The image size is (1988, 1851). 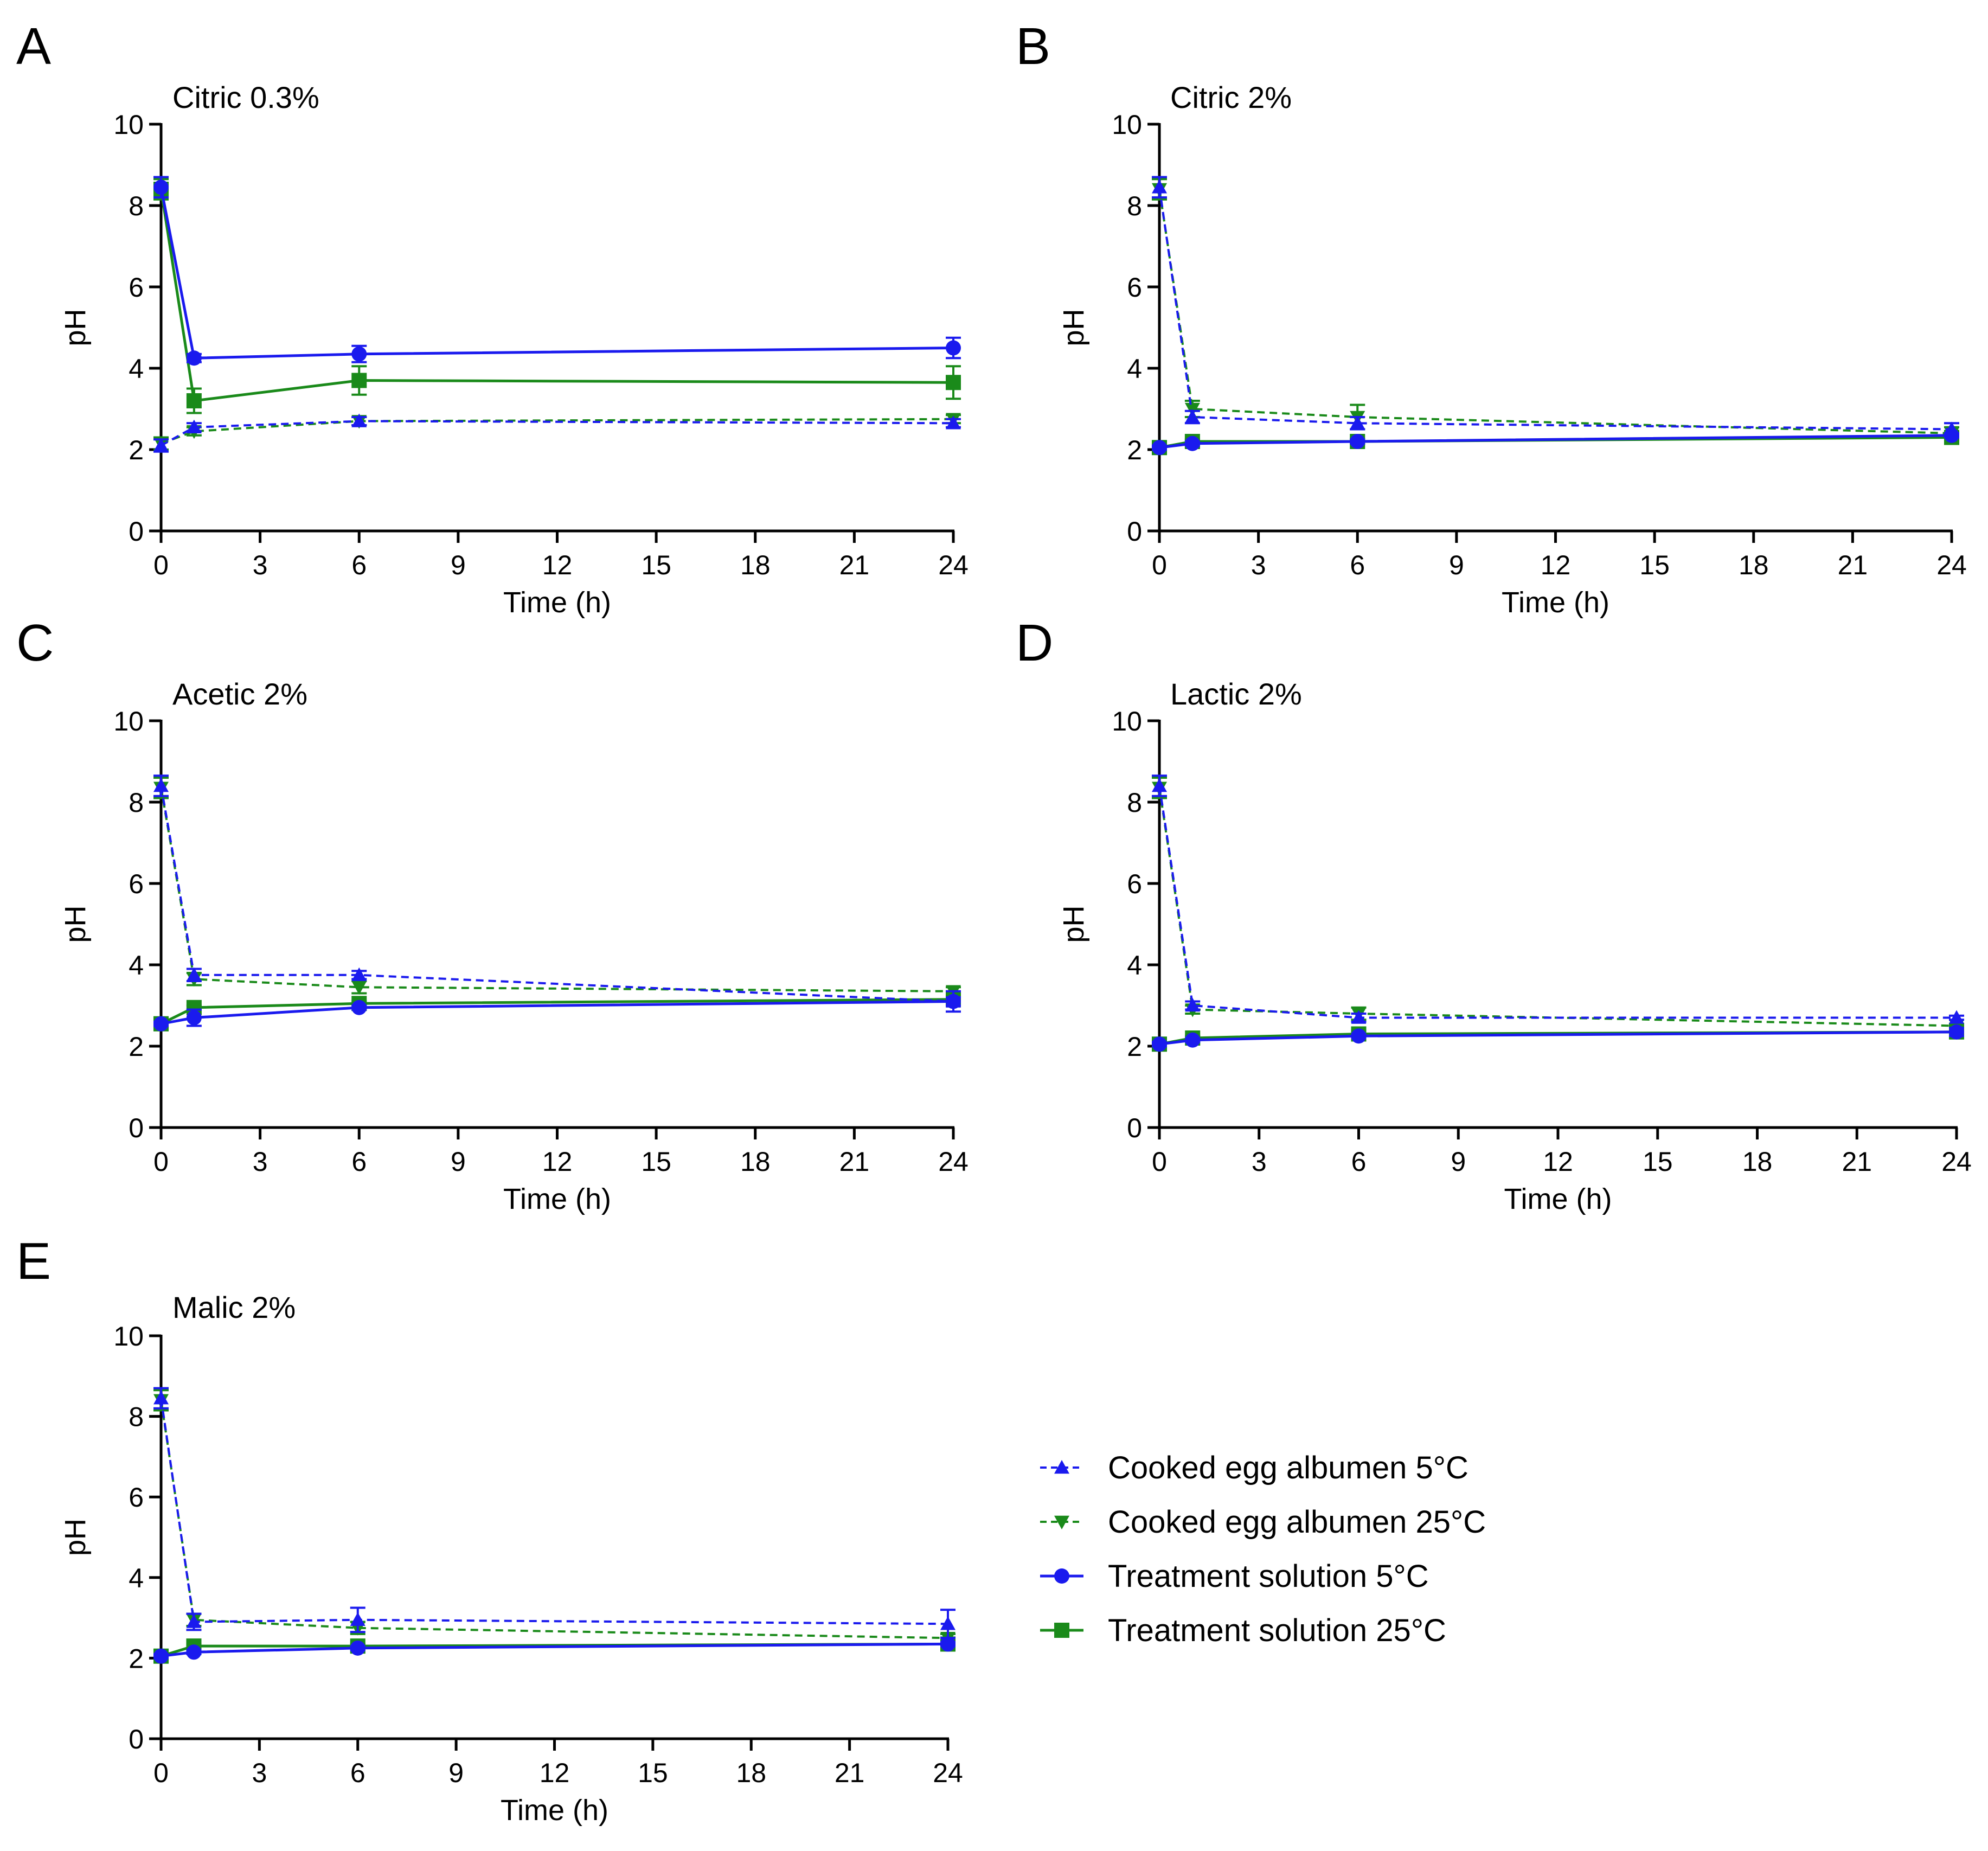 What do you see at coordinates (1254, 1467) in the screenshot?
I see `legend-item: Cooked egg albumen 5°C` at bounding box center [1254, 1467].